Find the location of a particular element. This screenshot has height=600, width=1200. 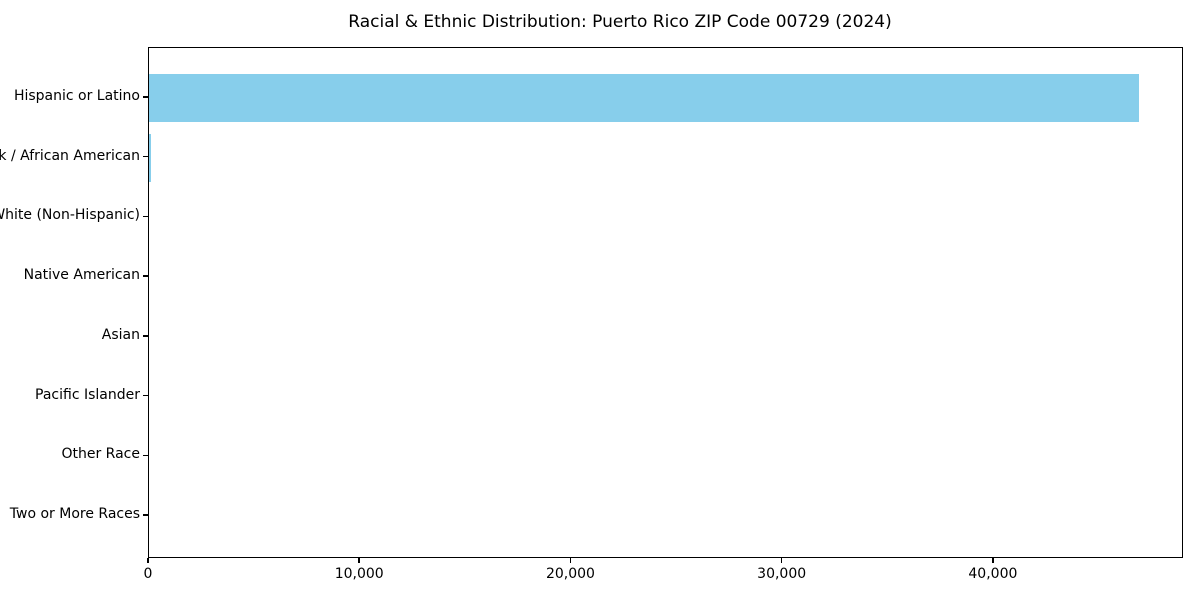

x-axis-tick-label: 40,000 is located at coordinates (993, 574).